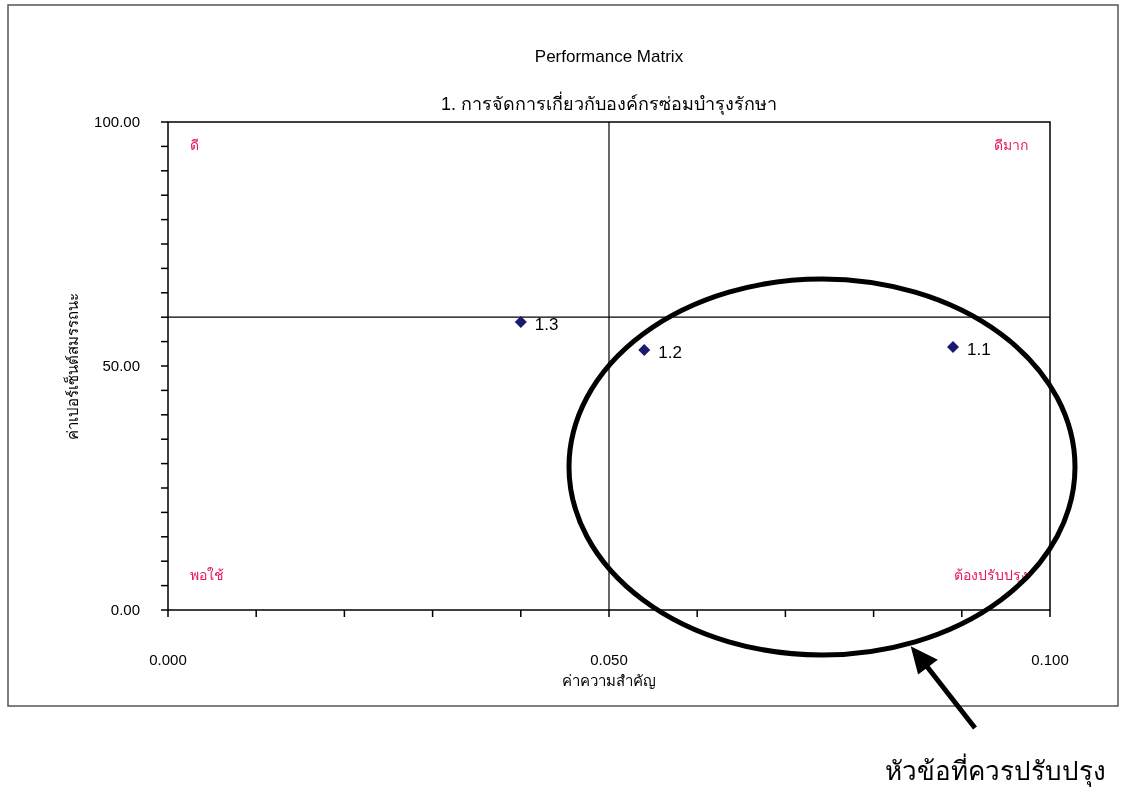 Image resolution: width=1126 pixels, height=791 pixels. What do you see at coordinates (609, 103) in the screenshot?
I see `chart-subtitle: 1. การจัดการเกี่ยวกับองค์กรซ่อมบำรุงรักษา` at bounding box center [609, 103].